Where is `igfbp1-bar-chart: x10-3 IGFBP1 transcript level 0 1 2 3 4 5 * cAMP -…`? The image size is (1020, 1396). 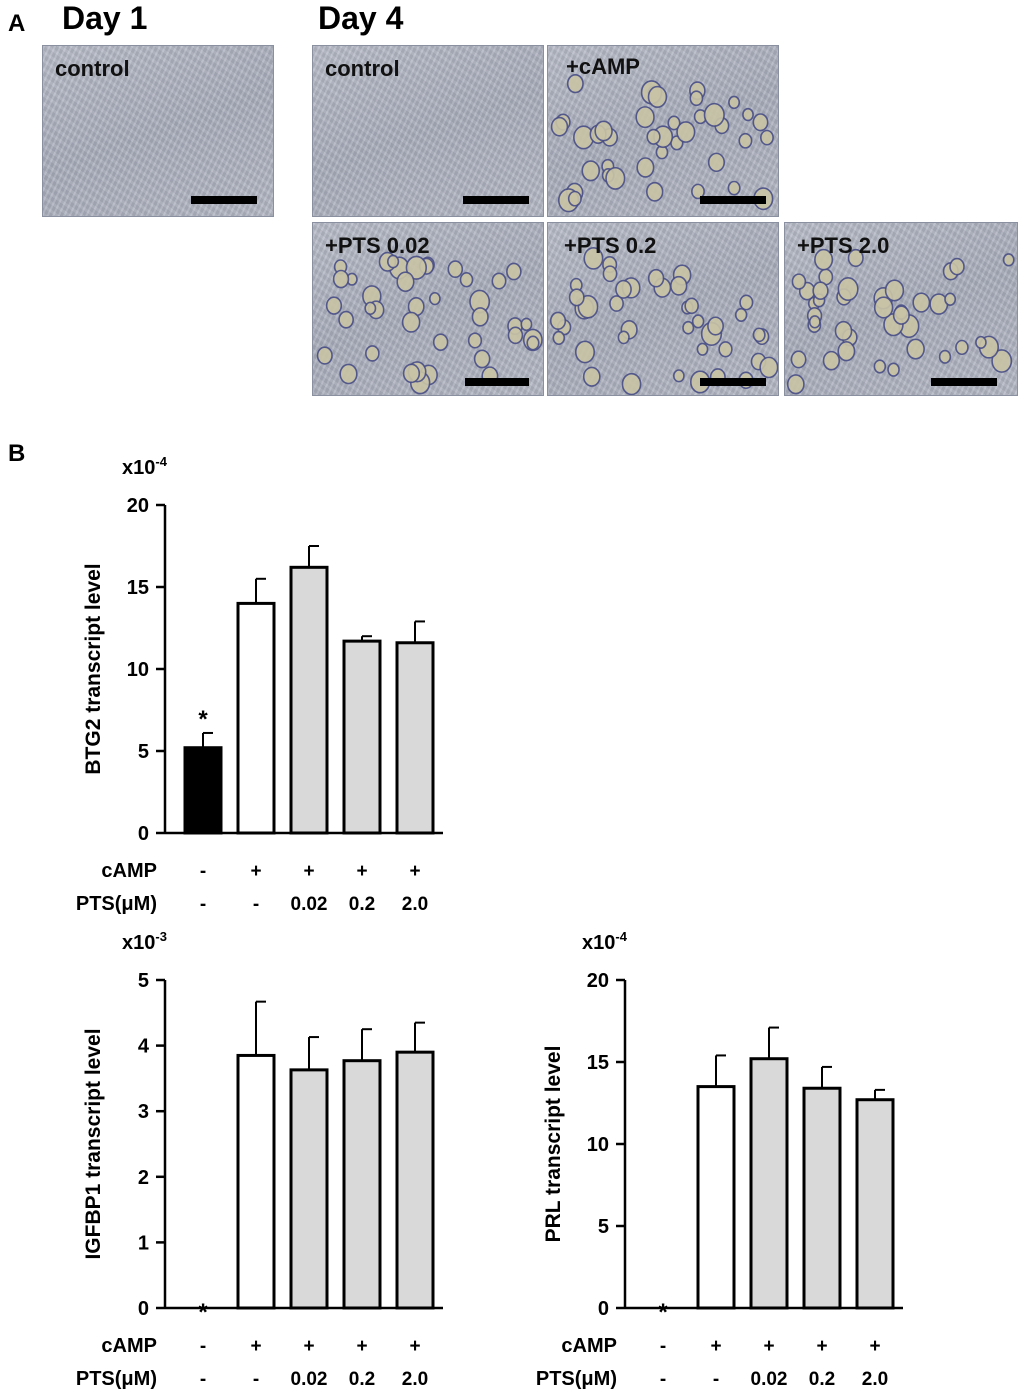 igfbp1-bar-chart: x10-3 IGFBP1 transcript level 0 1 2 3 4 5 * cAMP -… is located at coordinates (259, 1159).